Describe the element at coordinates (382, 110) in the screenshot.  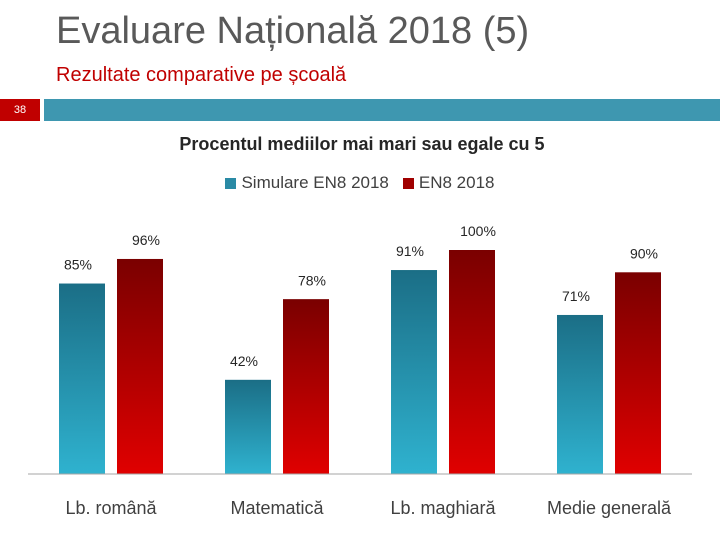
I see `header-accent-bar` at that location.